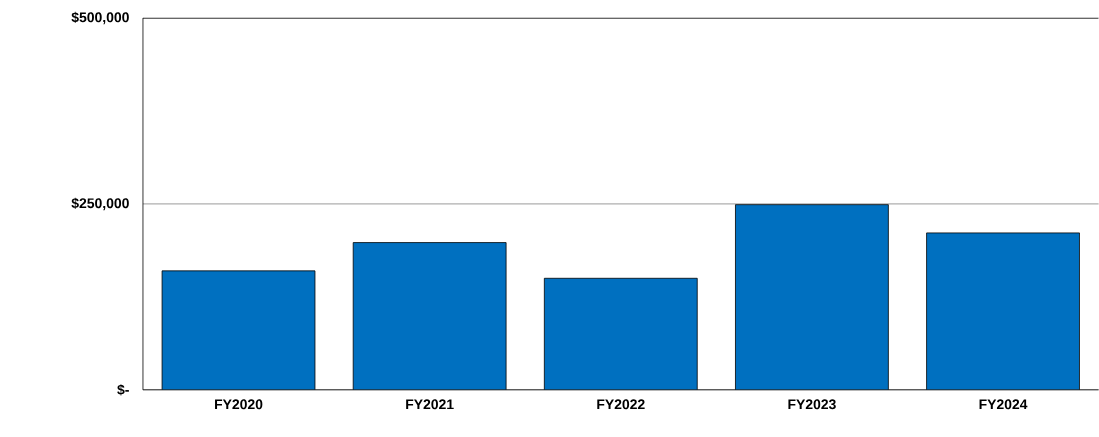  I want to click on x-tick-label: FY2023, so click(812, 404).